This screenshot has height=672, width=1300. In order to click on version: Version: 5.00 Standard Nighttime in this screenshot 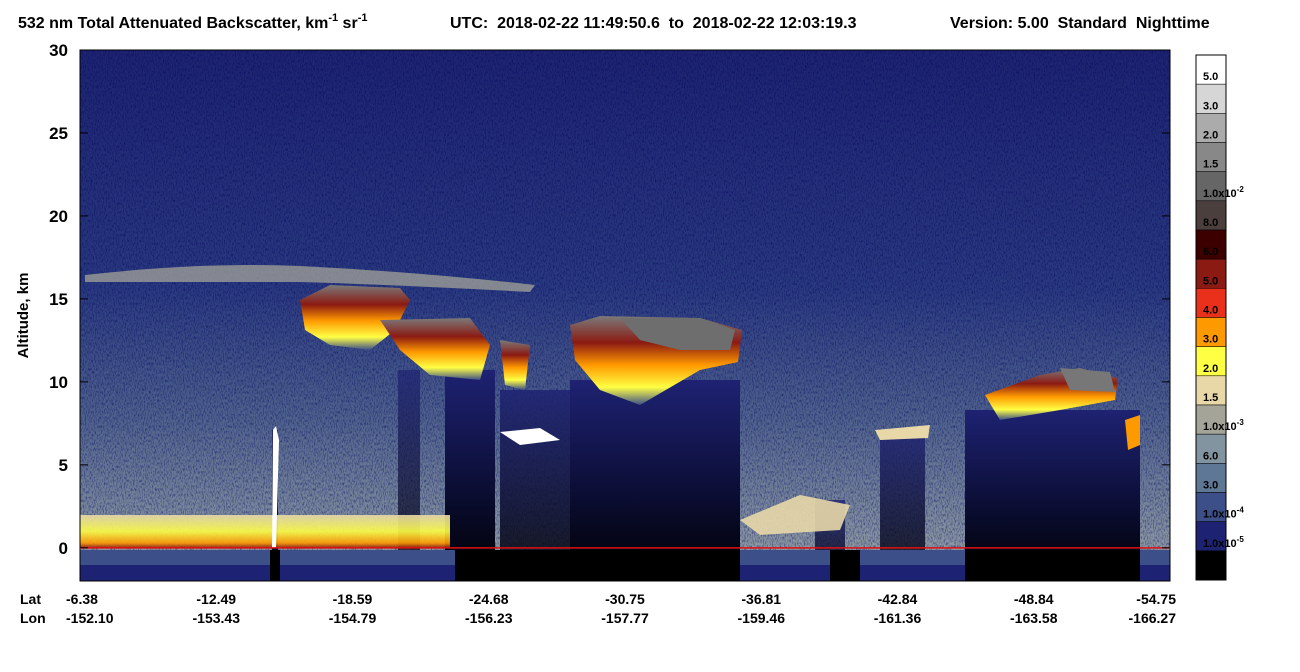, I will do `click(1080, 23)`.